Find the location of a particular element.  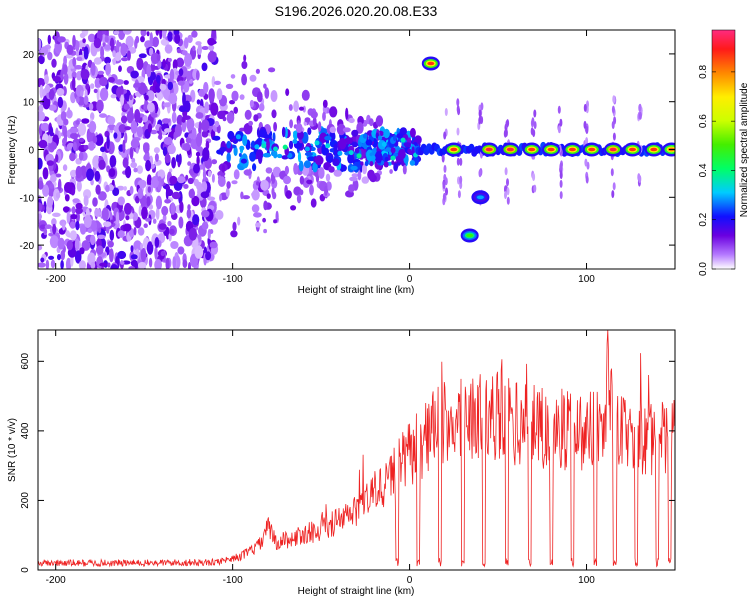

spectrogram-y-tick-label: -10 is located at coordinates (27, 198).